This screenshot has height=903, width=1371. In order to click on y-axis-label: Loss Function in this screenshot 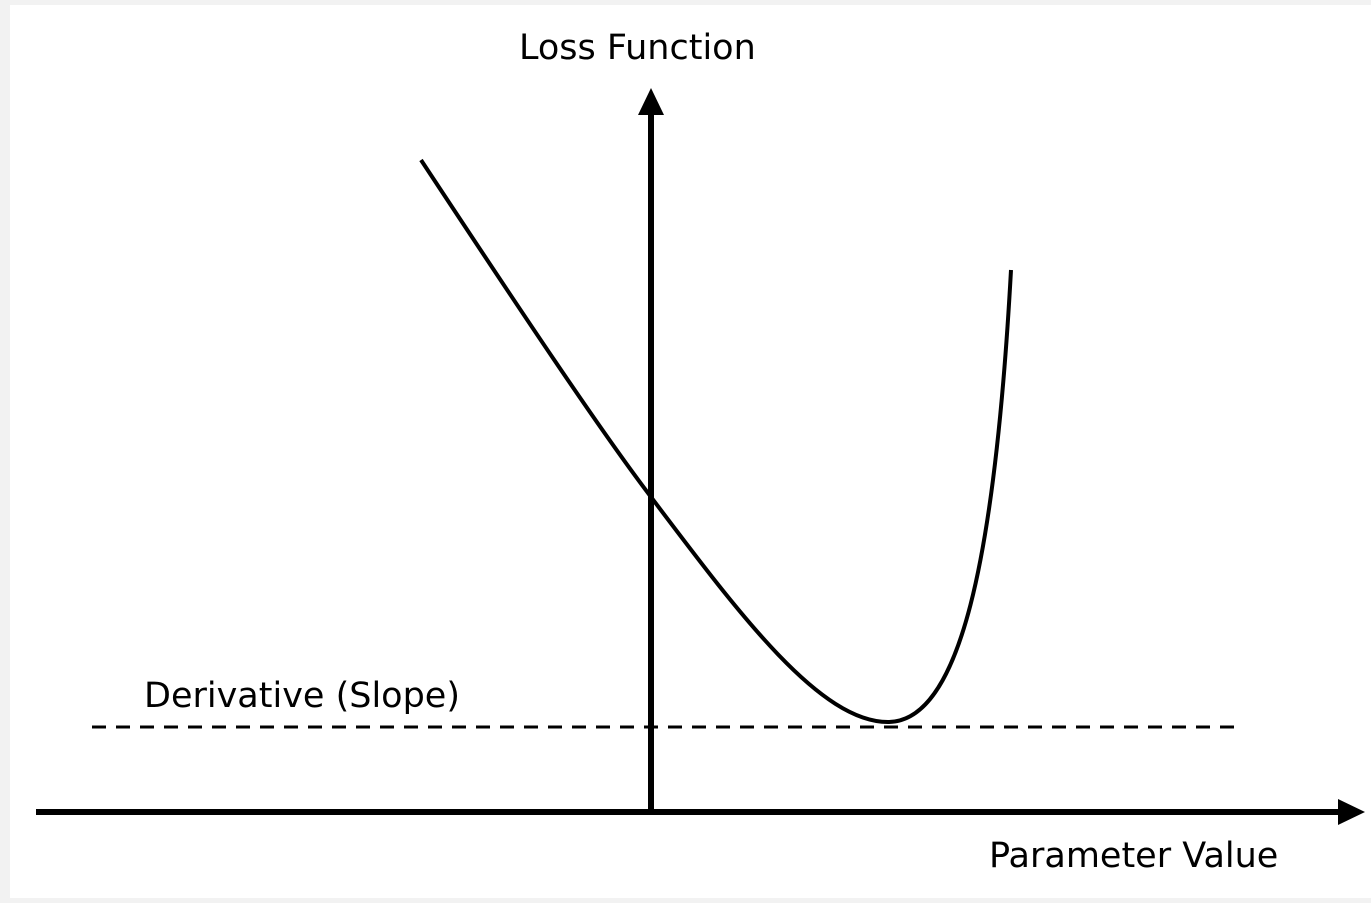, I will do `click(637, 48)`.